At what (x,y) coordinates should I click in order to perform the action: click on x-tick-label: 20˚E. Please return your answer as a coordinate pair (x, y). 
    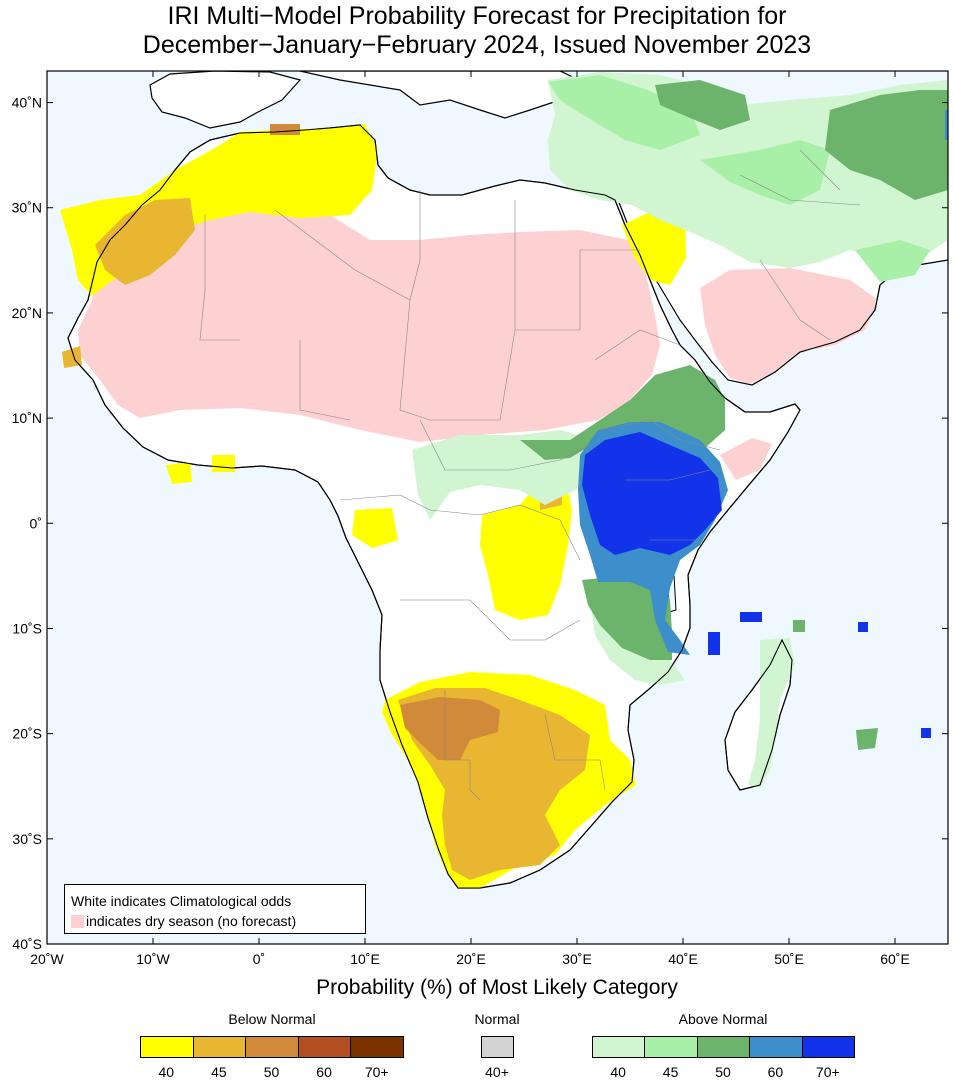
    Looking at the image, I should click on (471, 959).